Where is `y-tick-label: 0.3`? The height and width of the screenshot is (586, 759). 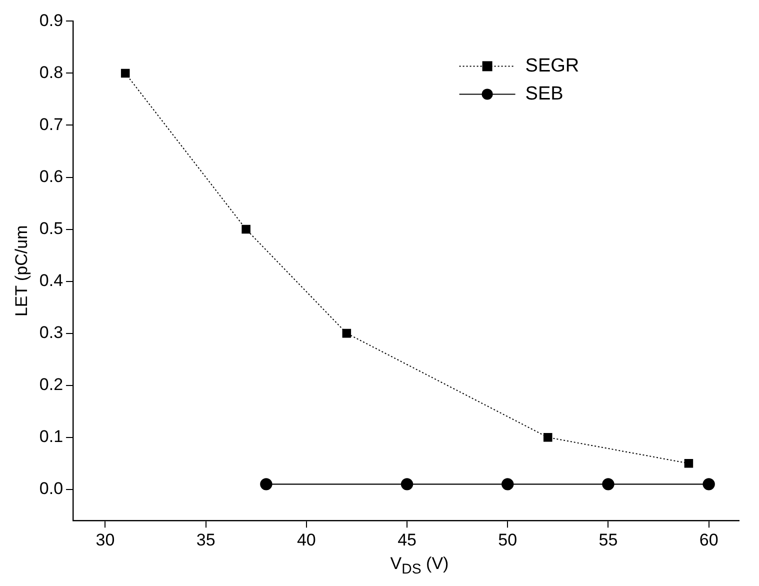 y-tick-label: 0.3 is located at coordinates (51, 332).